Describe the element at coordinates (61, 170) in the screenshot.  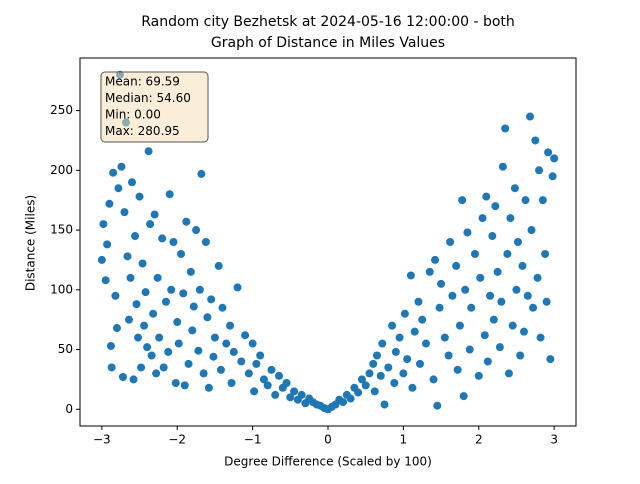
I see `y-tick-label: 200` at that location.